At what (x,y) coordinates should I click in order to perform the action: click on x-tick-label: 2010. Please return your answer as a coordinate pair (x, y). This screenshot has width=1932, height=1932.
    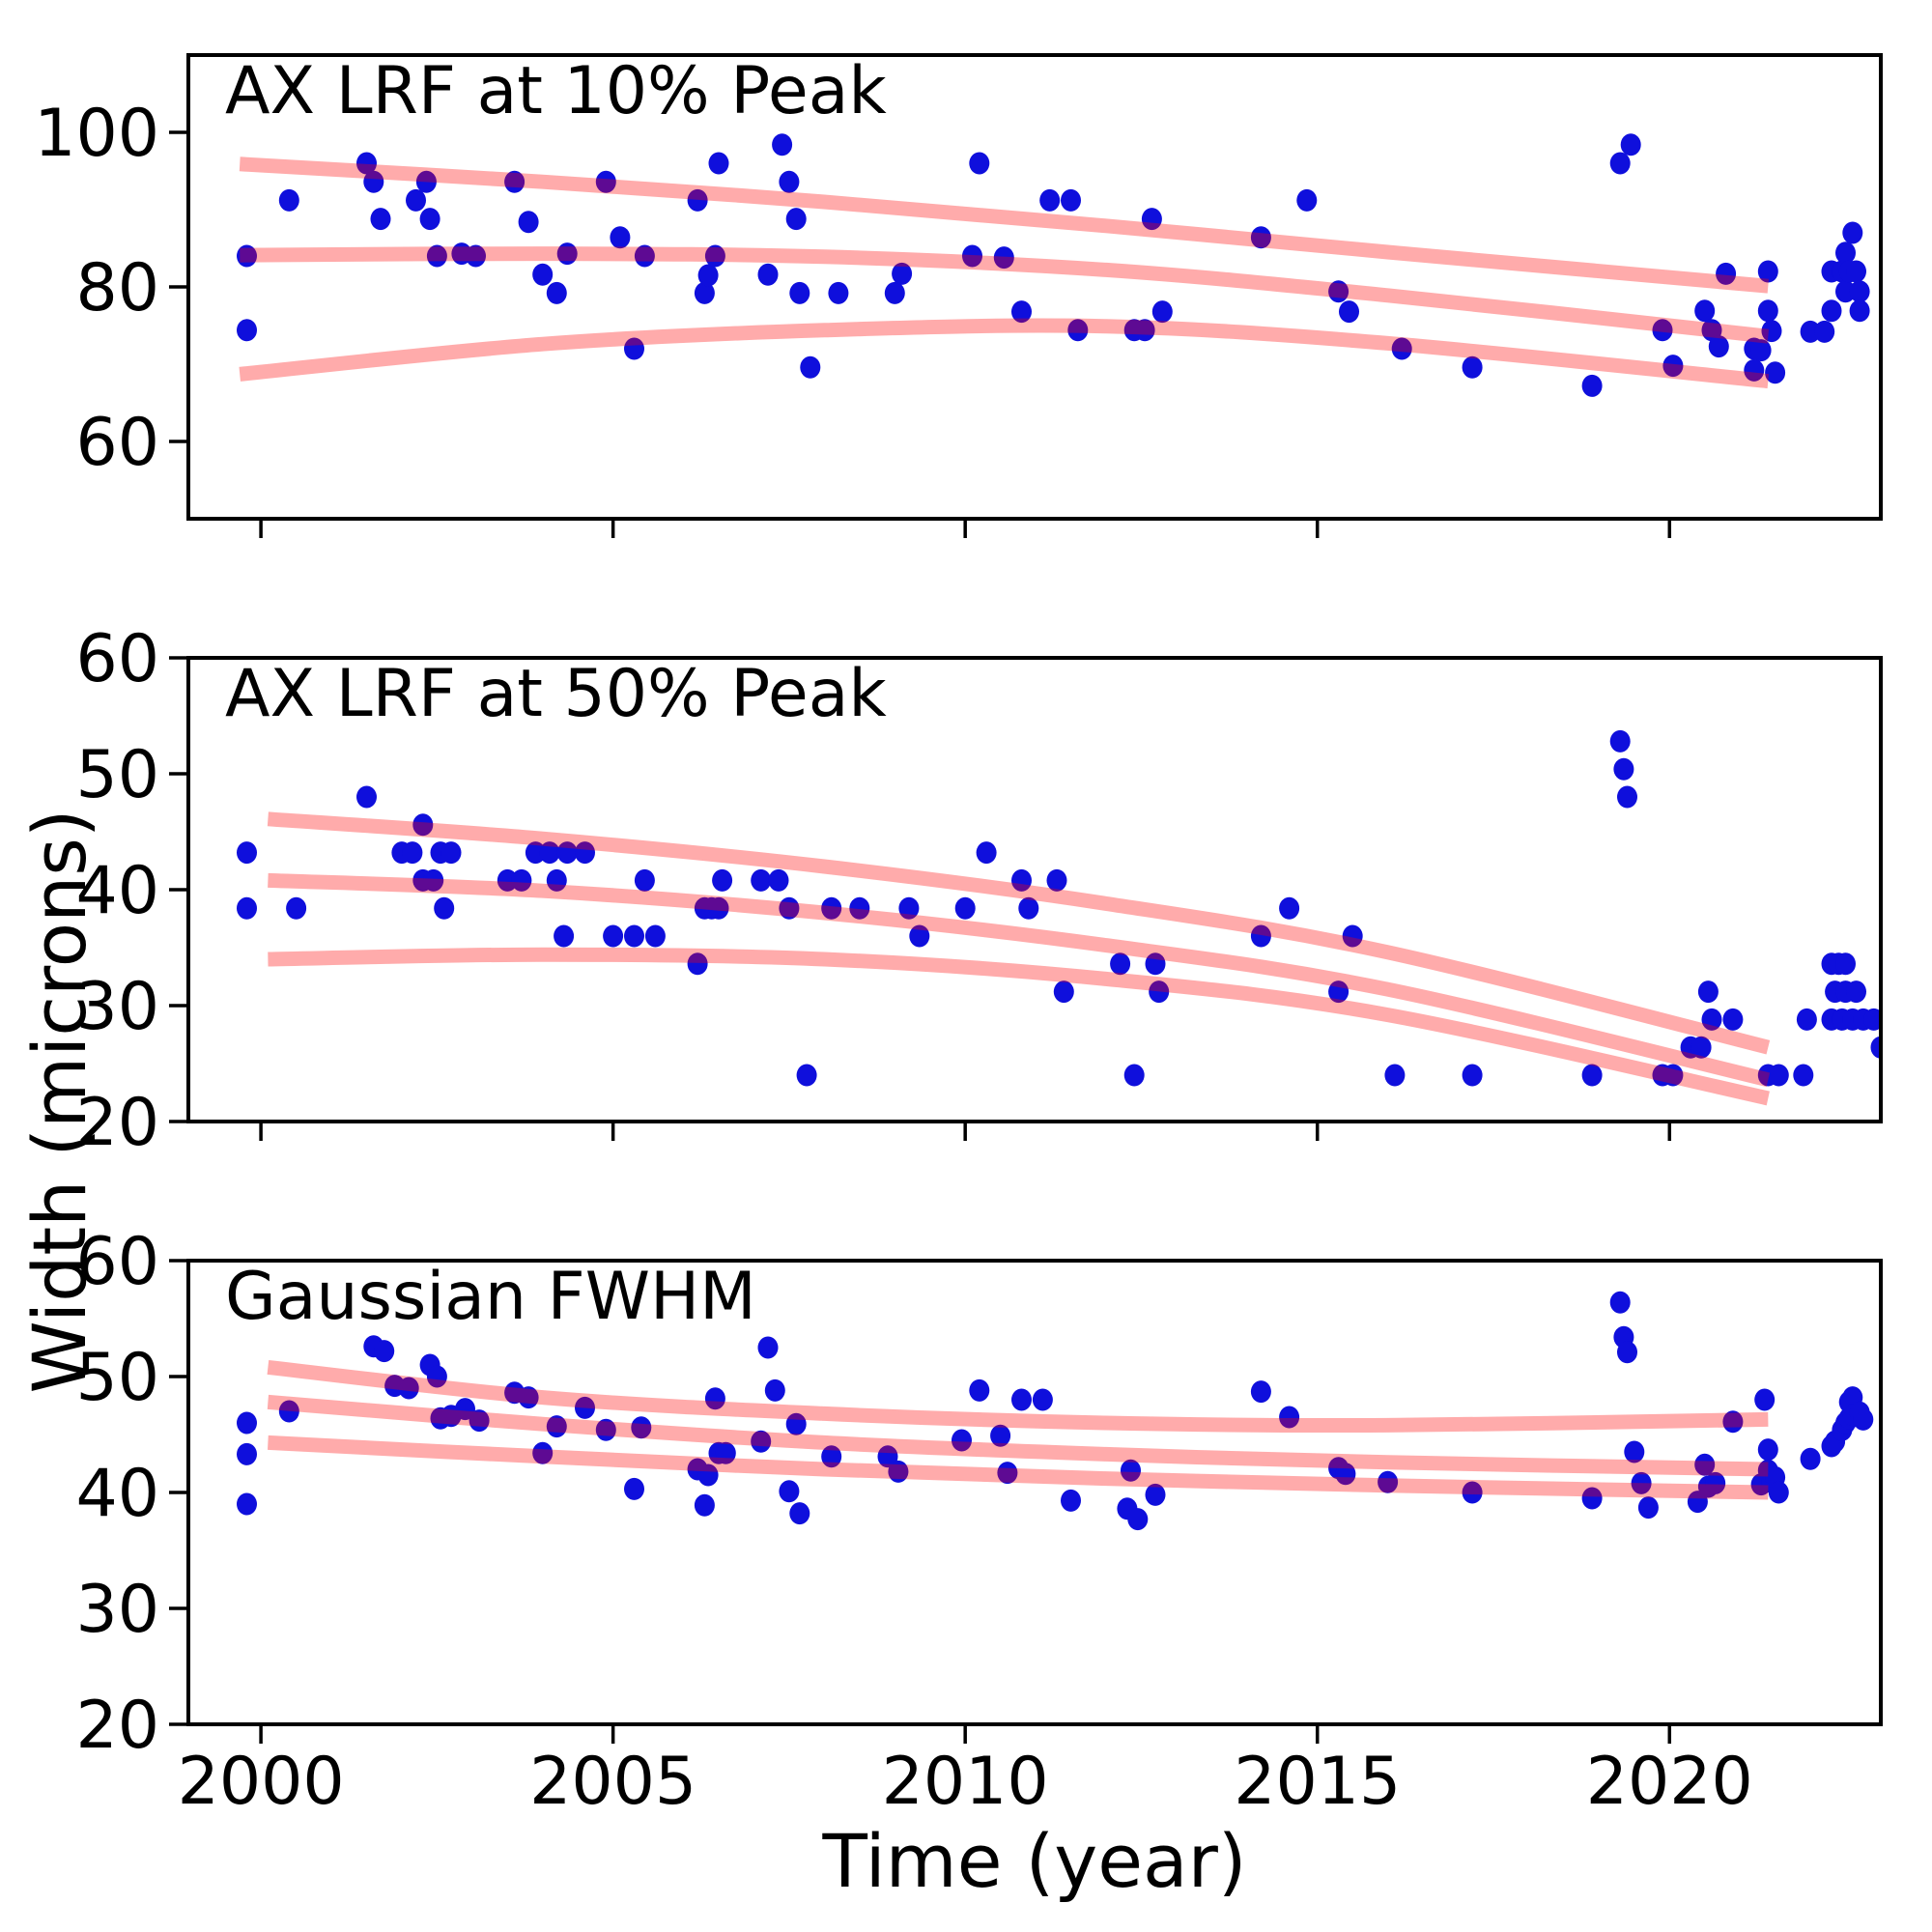
    Looking at the image, I should click on (965, 1782).